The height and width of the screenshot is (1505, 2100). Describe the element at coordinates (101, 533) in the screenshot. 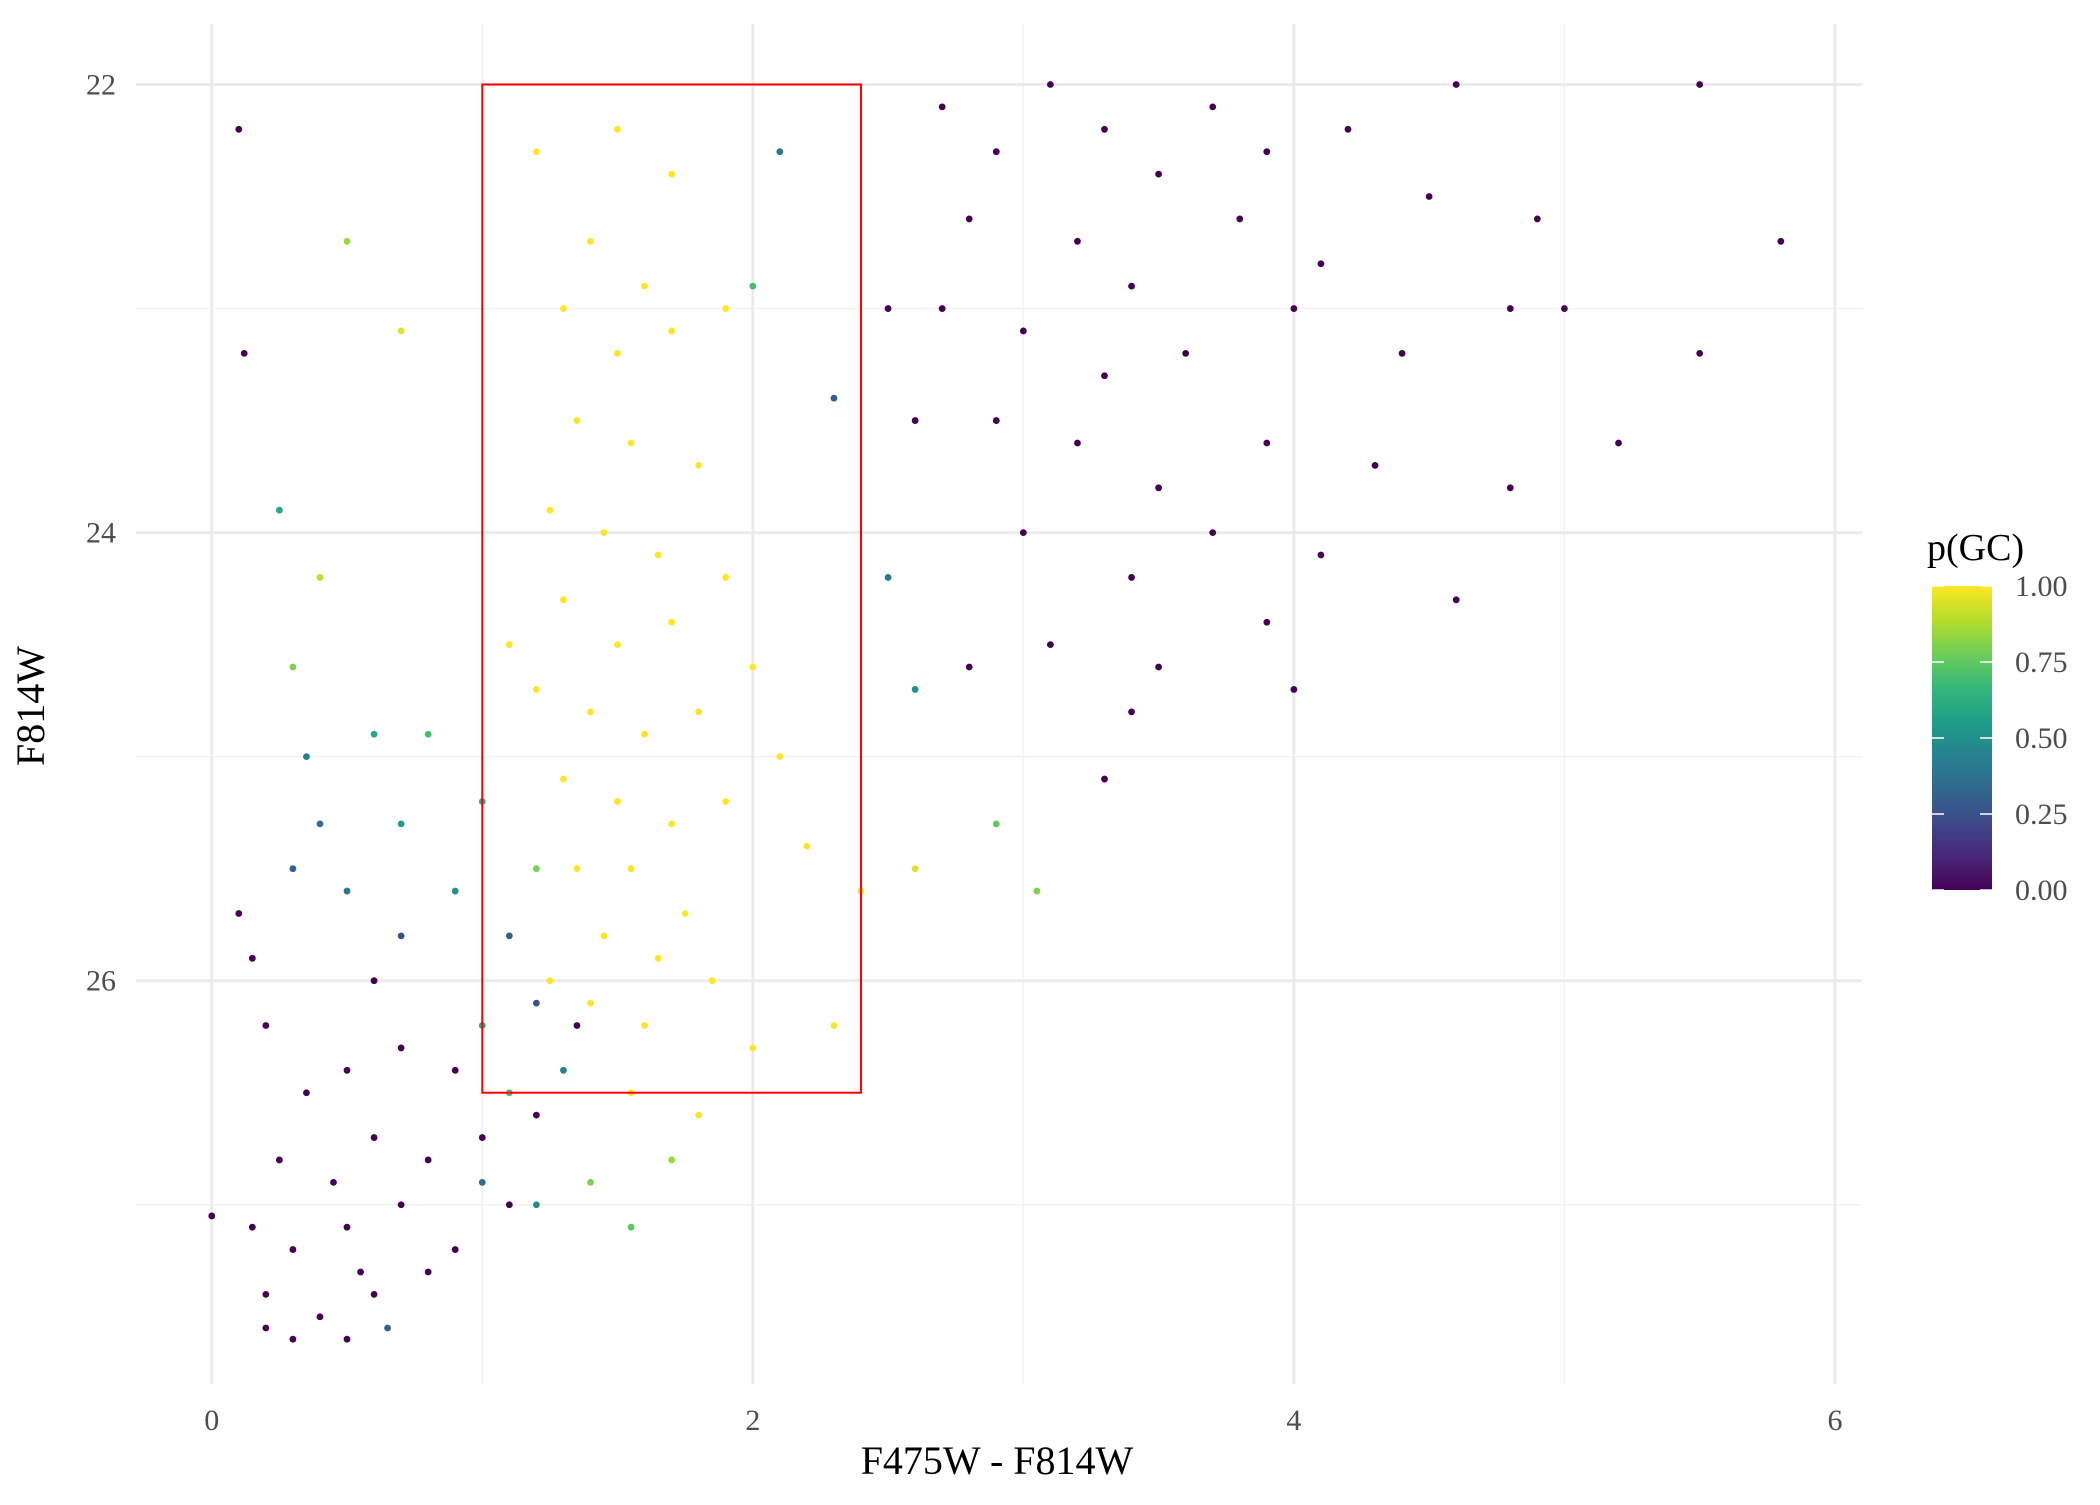

I see `y-tick-label: 24` at that location.